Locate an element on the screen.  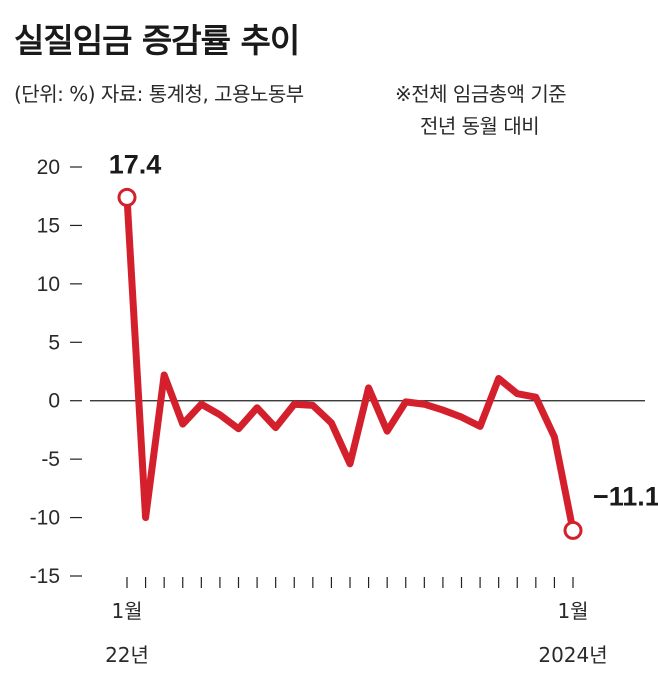
data-label: 17.4 is located at coordinates (135, 164).